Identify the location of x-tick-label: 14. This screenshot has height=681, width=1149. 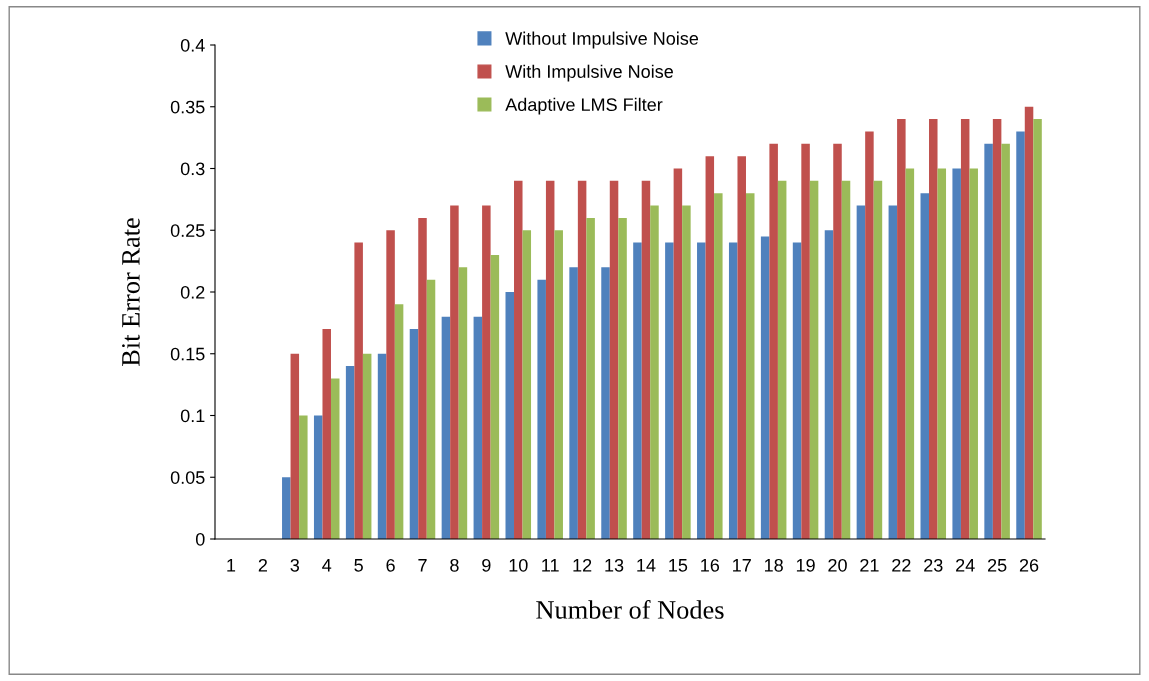
(646, 565).